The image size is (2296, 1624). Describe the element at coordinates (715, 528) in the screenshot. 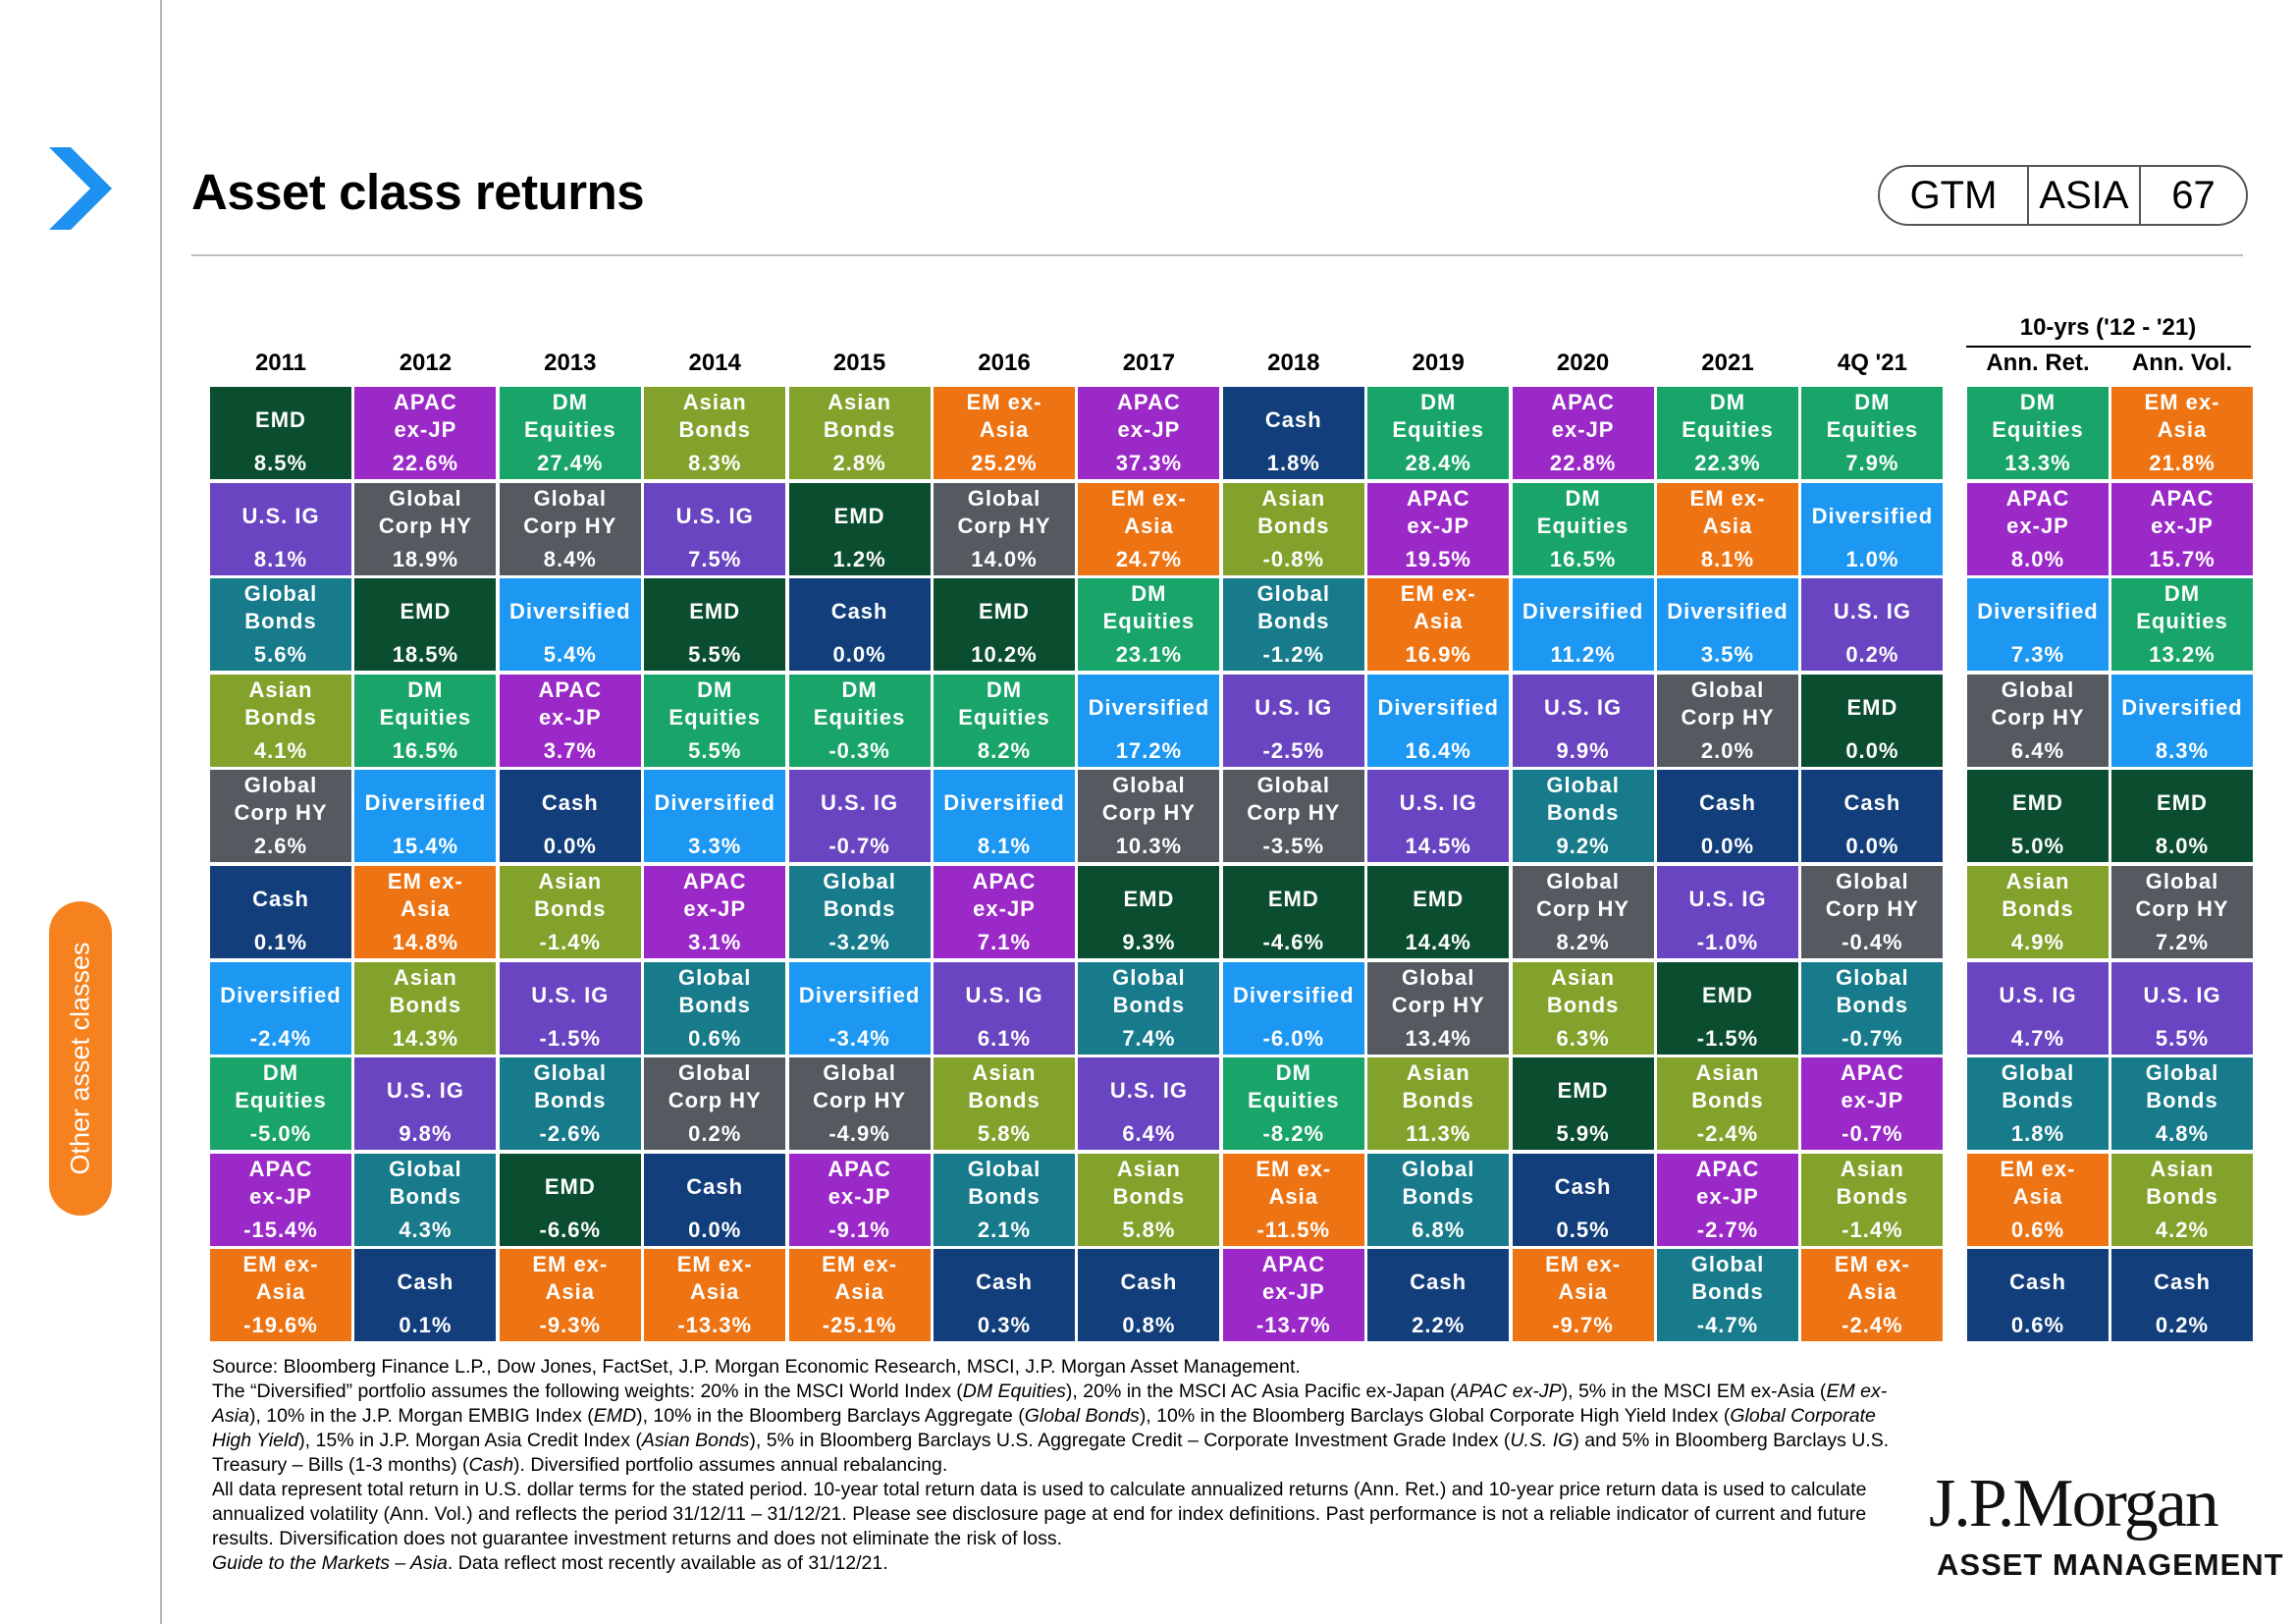

I see `return-cell: U.S. IG 7.5%` at that location.